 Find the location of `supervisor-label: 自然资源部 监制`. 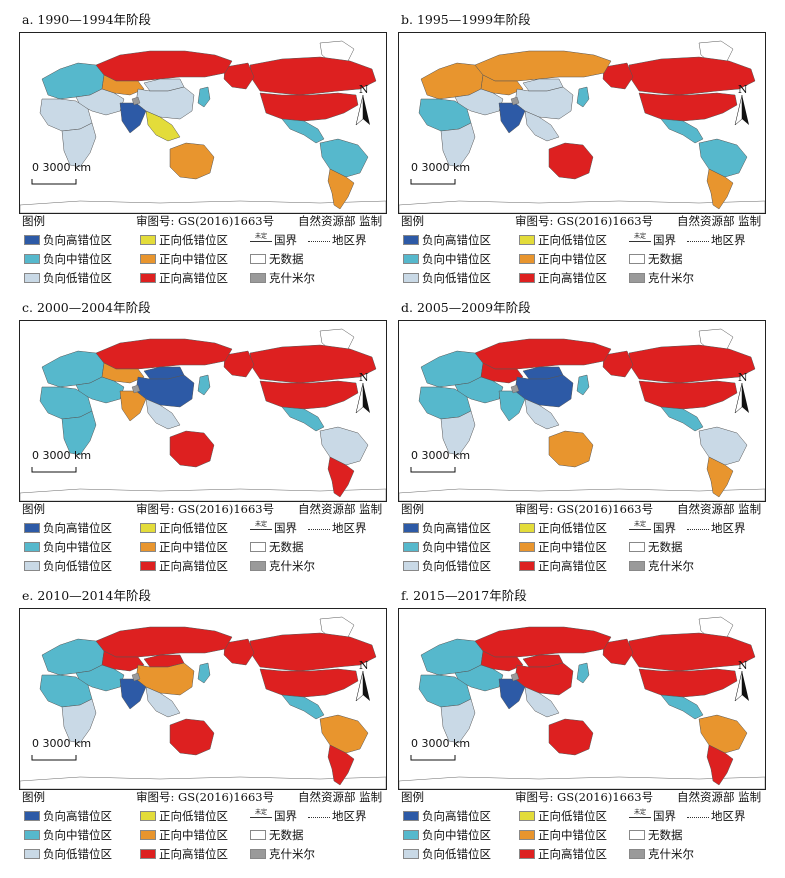

supervisor-label: 自然资源部 监制 is located at coordinates (719, 797).